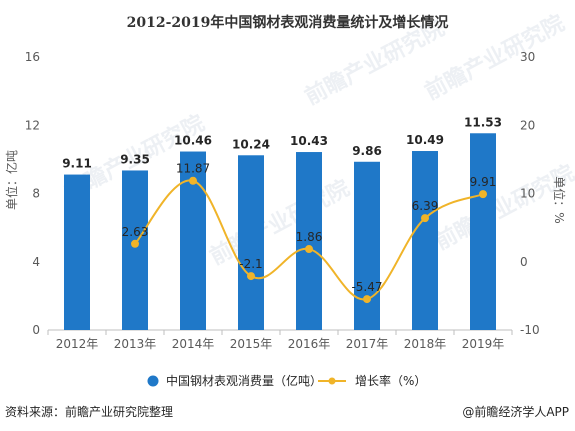 This screenshot has height=431, width=575. What do you see at coordinates (193, 344) in the screenshot?
I see `x-tick-label: 2014年` at bounding box center [193, 344].